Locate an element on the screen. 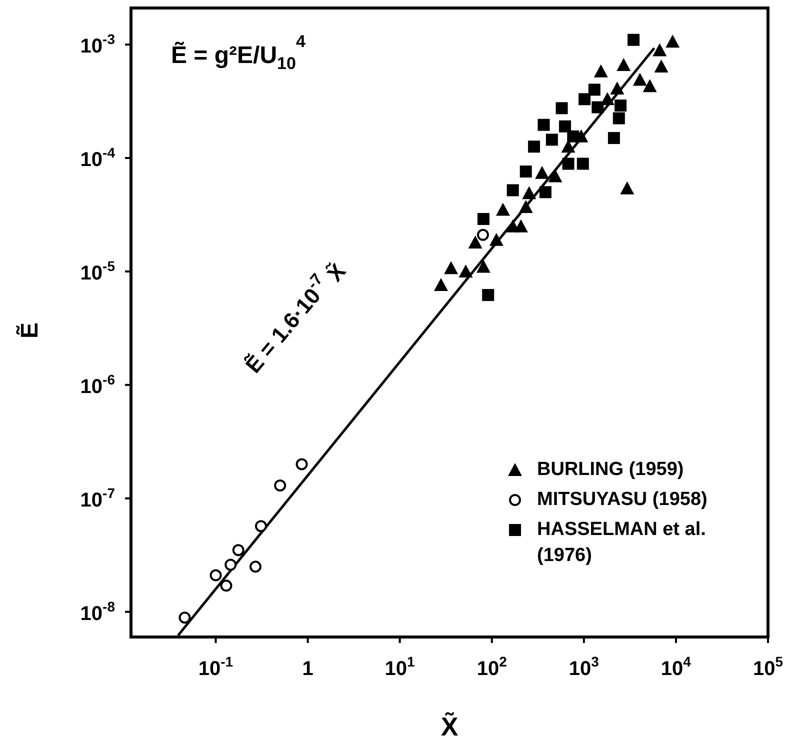  x-tick-label: 10$^{4}$ is located at coordinates (676, 667).